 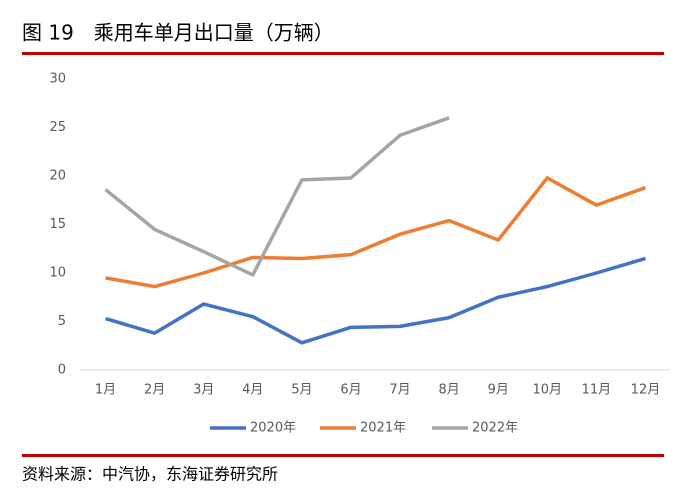 What do you see at coordinates (498, 390) in the screenshot?
I see `x-tick-label: 9月` at bounding box center [498, 390].